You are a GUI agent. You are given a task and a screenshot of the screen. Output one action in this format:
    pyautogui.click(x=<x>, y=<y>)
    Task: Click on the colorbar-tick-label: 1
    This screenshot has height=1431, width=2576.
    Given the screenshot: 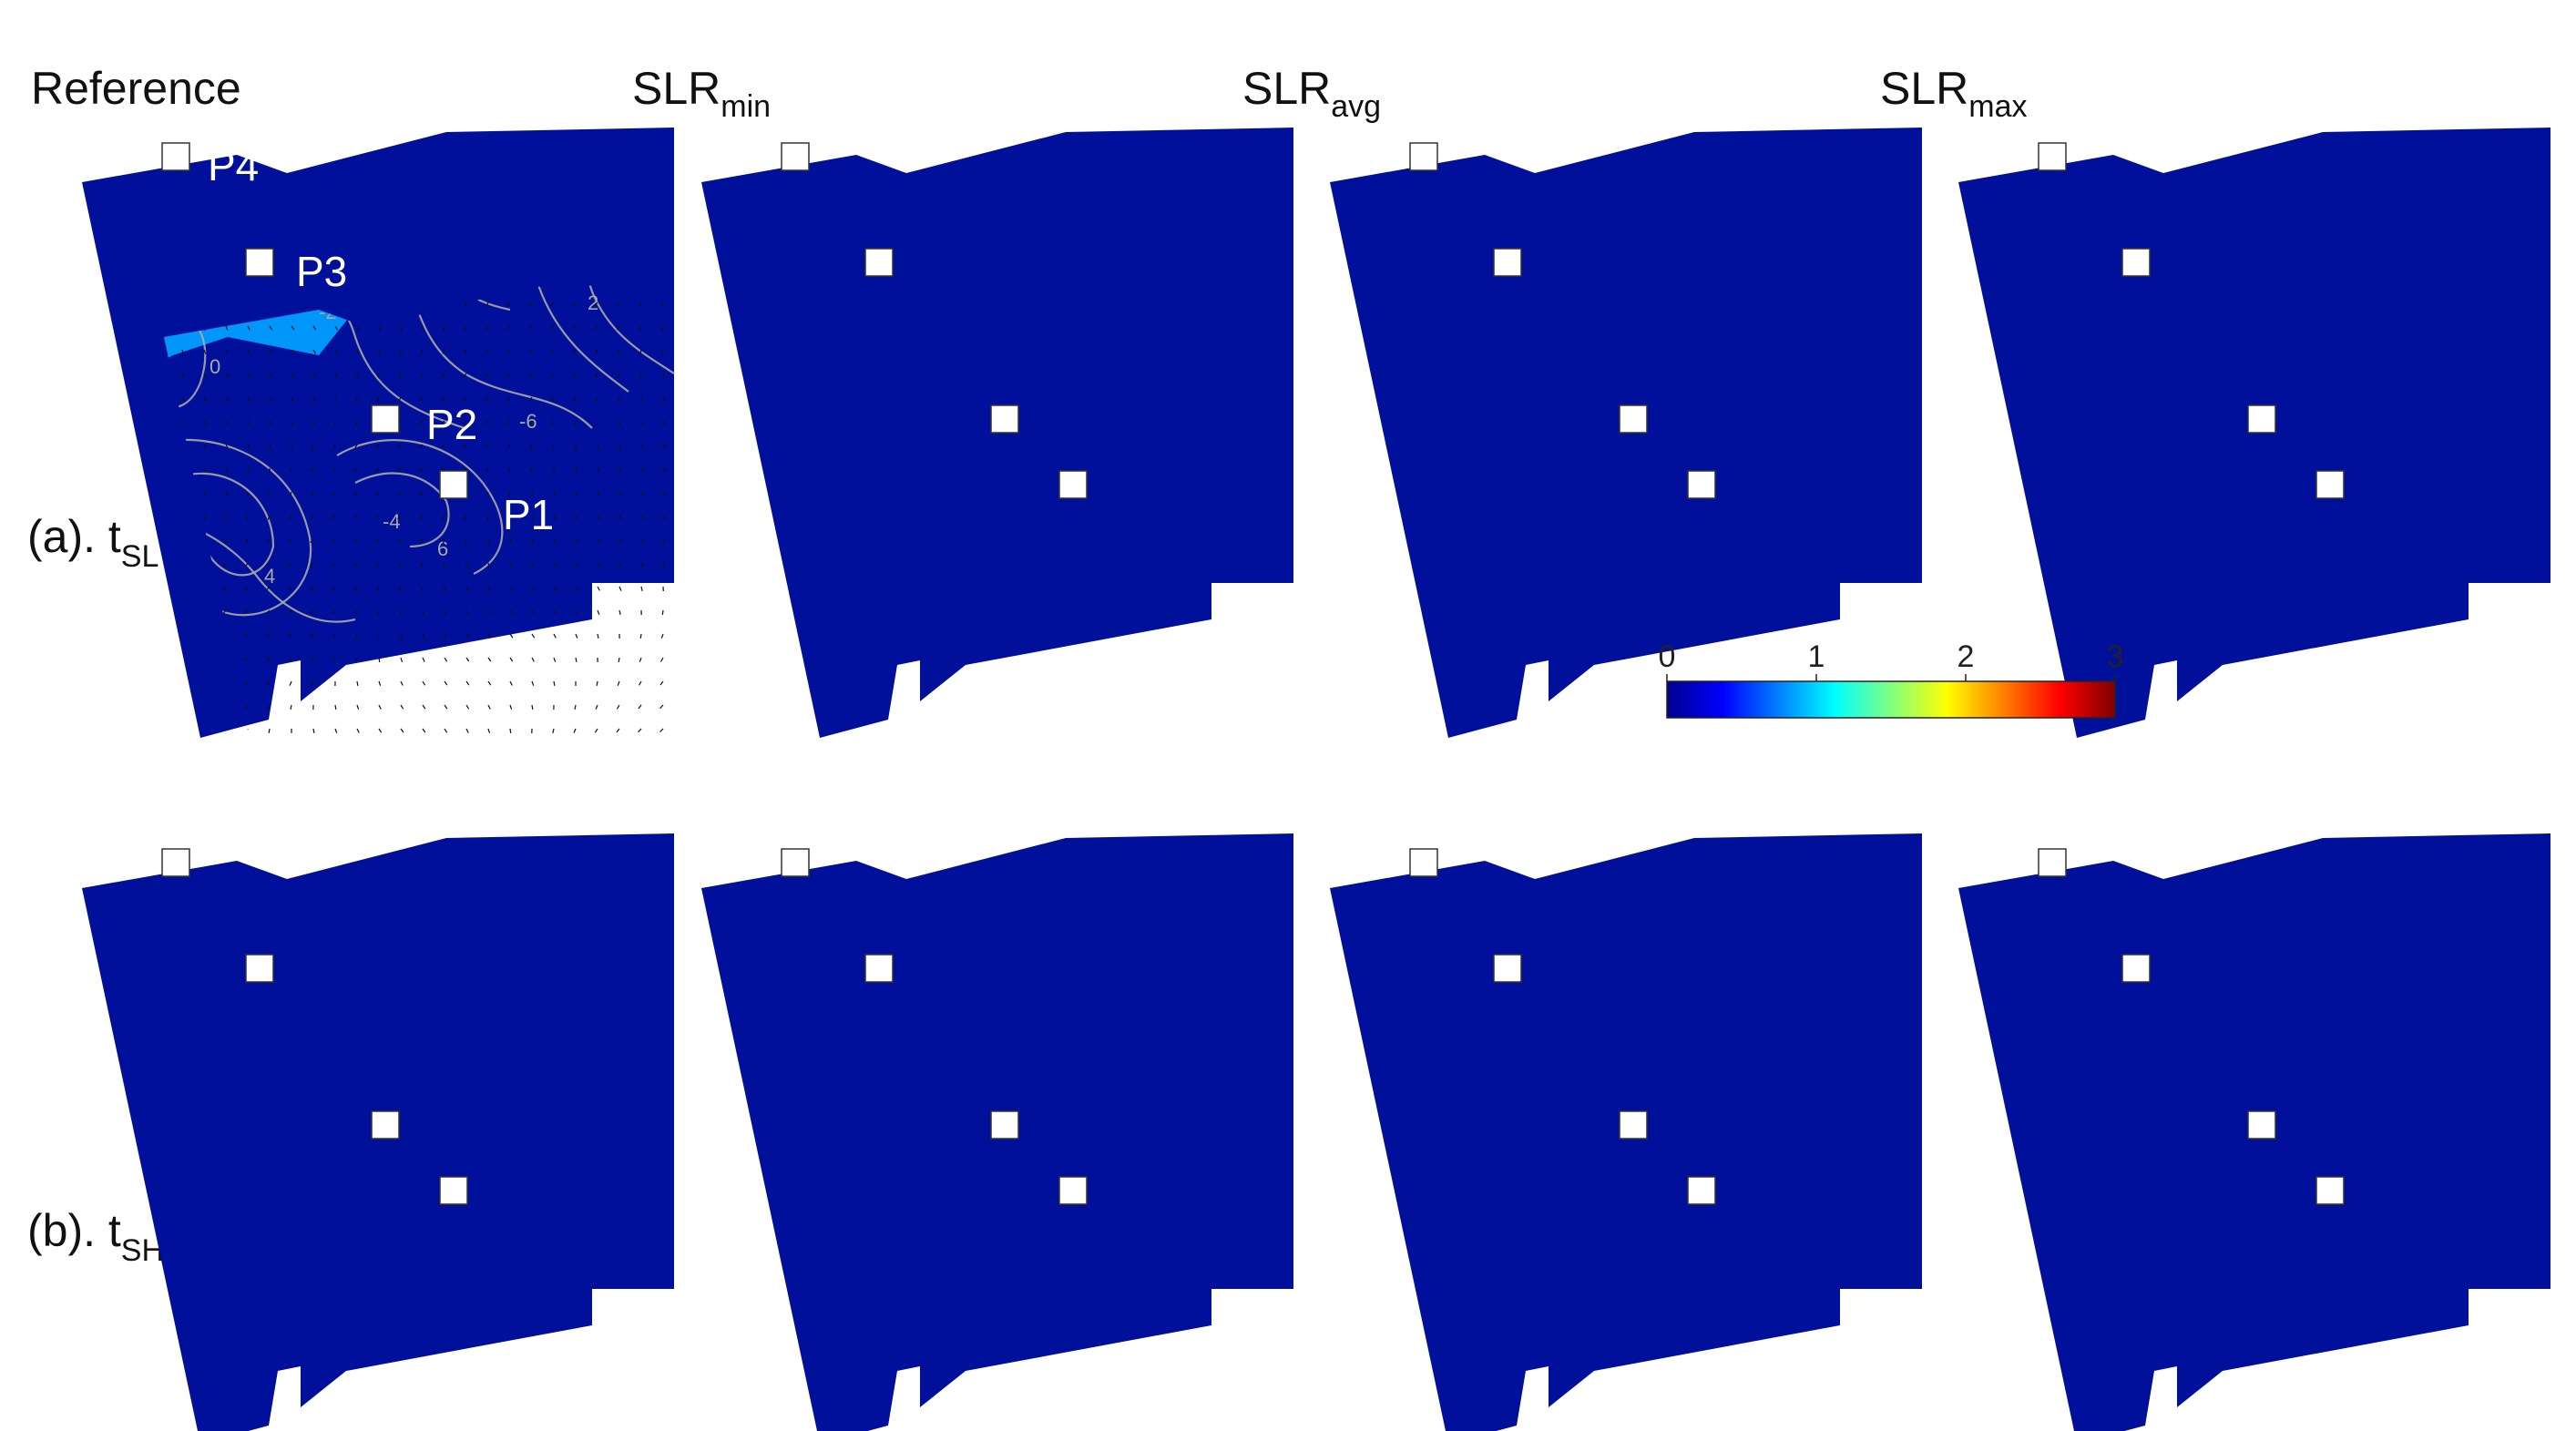 What is the action you would take?
    pyautogui.click(x=1816, y=657)
    